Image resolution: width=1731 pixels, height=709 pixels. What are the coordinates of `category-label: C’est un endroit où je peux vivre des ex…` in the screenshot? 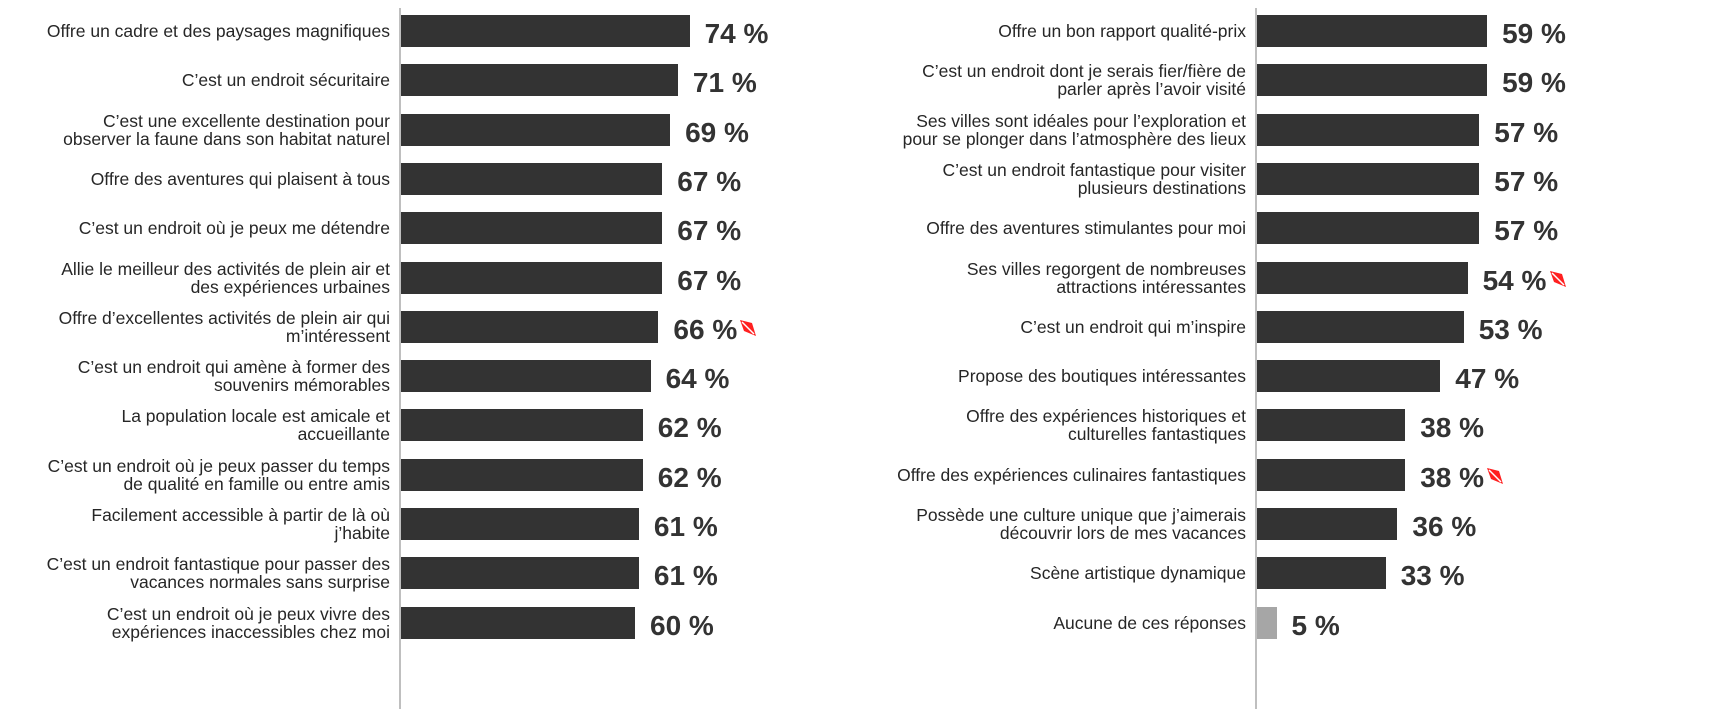 It's located at (248, 622).